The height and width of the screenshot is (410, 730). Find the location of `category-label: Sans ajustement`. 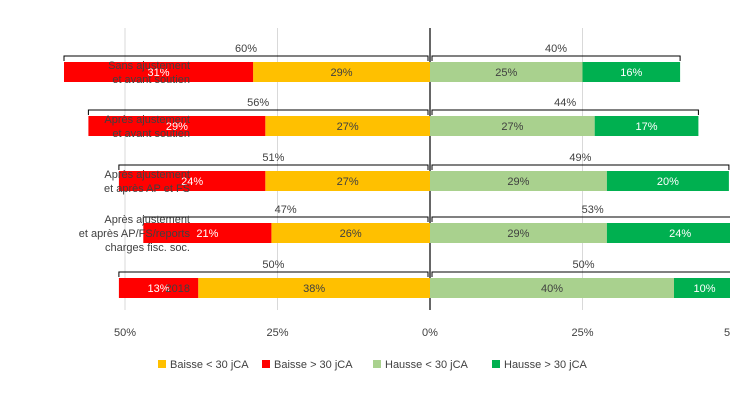

category-label: Sans ajustement is located at coordinates (149, 66).